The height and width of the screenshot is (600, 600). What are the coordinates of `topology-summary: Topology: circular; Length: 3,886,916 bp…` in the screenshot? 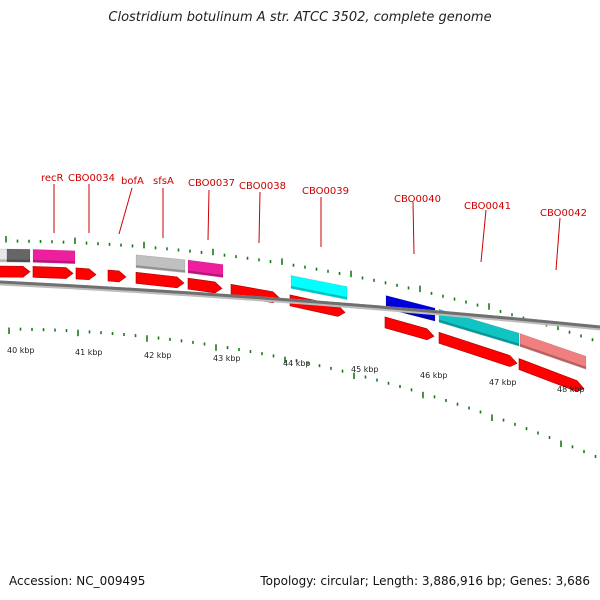 It's located at (425, 581).